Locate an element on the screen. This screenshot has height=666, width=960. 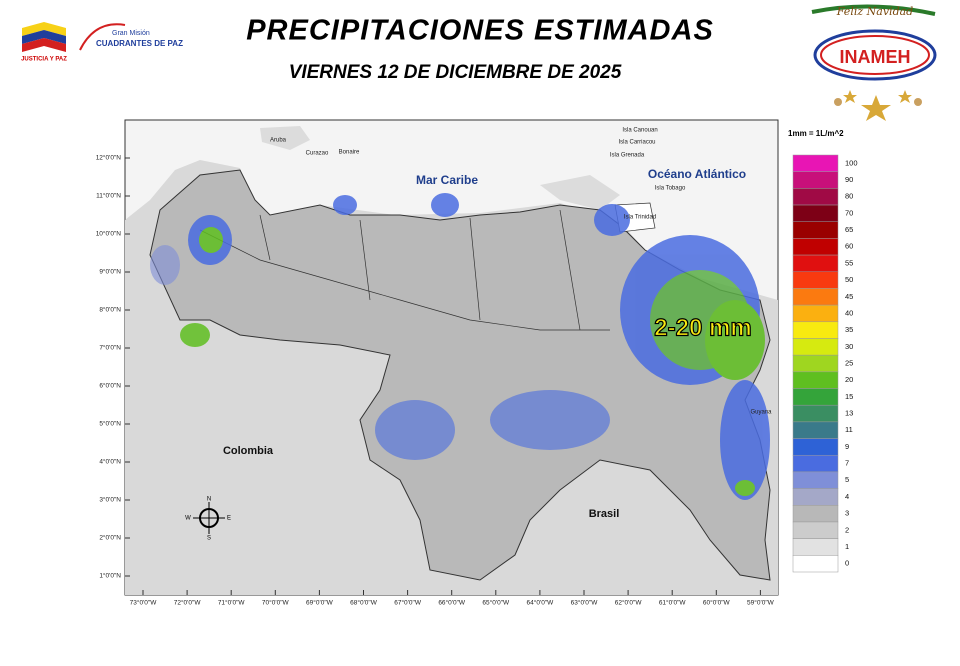
lat-label: 9°0'0"N is located at coordinates (110, 272).